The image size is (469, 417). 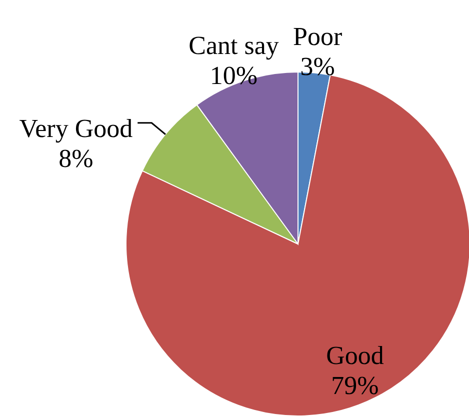 I want to click on data-label: 3%, so click(x=317, y=66).